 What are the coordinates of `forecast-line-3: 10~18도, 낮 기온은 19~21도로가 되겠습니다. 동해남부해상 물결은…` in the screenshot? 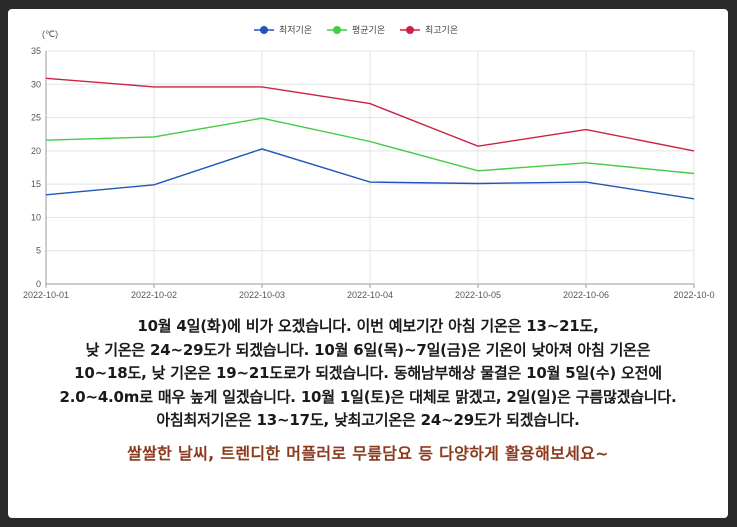 It's located at (368, 373).